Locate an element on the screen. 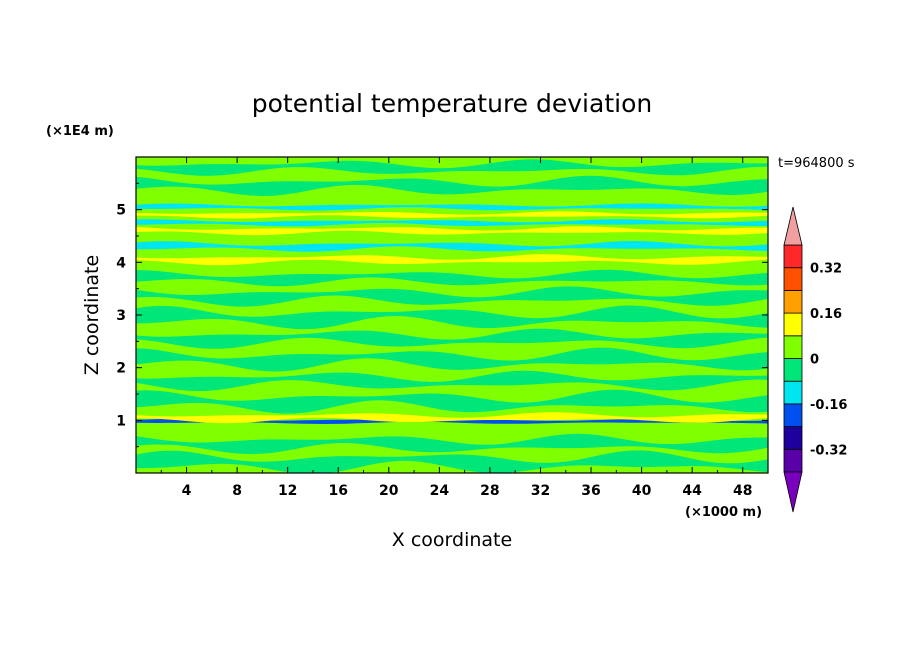 The height and width of the screenshot is (654, 904). x-unit-label: (×1000 m) is located at coordinates (723, 512).